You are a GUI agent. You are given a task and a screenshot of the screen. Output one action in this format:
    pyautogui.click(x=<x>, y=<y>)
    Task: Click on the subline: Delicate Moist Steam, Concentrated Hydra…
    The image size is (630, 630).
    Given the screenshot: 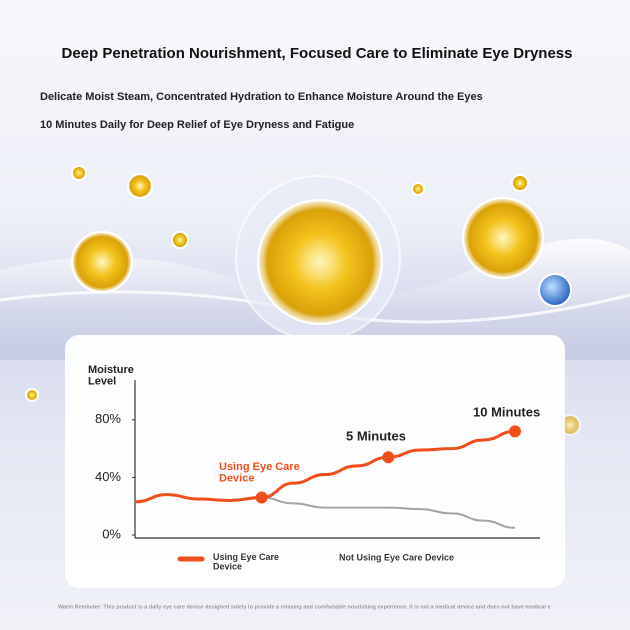 What is the action you would take?
    pyautogui.click(x=261, y=97)
    